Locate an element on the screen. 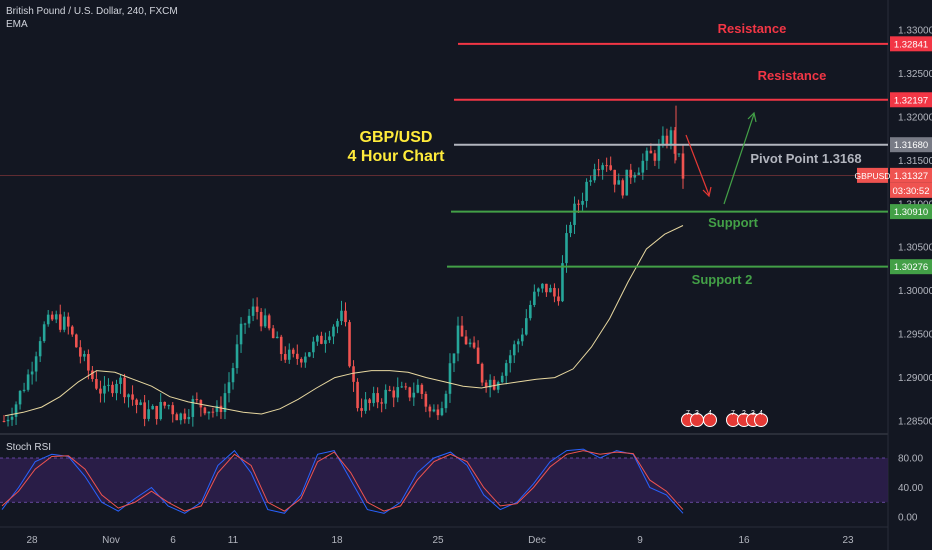 The height and width of the screenshot is (550, 932). time-tick-label: 11 is located at coordinates (233, 540).